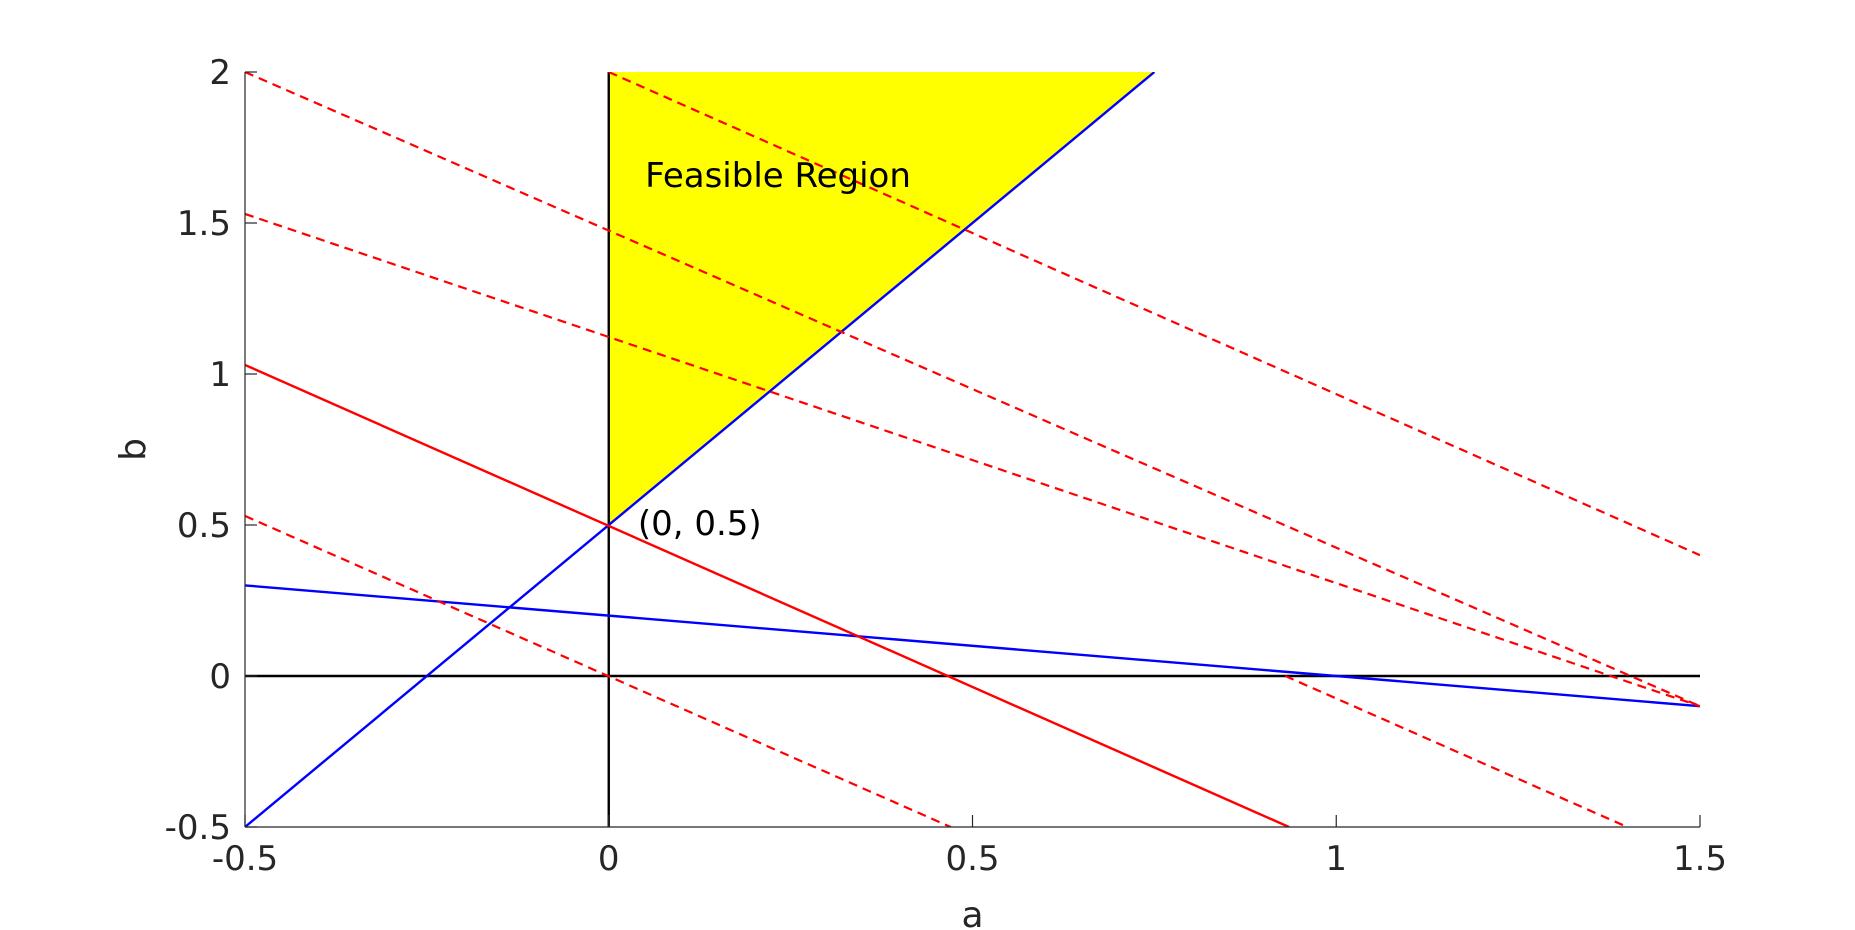 The height and width of the screenshot is (930, 1855). Describe the element at coordinates (972, 859) in the screenshot. I see `x-tick-label: 0.5` at that location.